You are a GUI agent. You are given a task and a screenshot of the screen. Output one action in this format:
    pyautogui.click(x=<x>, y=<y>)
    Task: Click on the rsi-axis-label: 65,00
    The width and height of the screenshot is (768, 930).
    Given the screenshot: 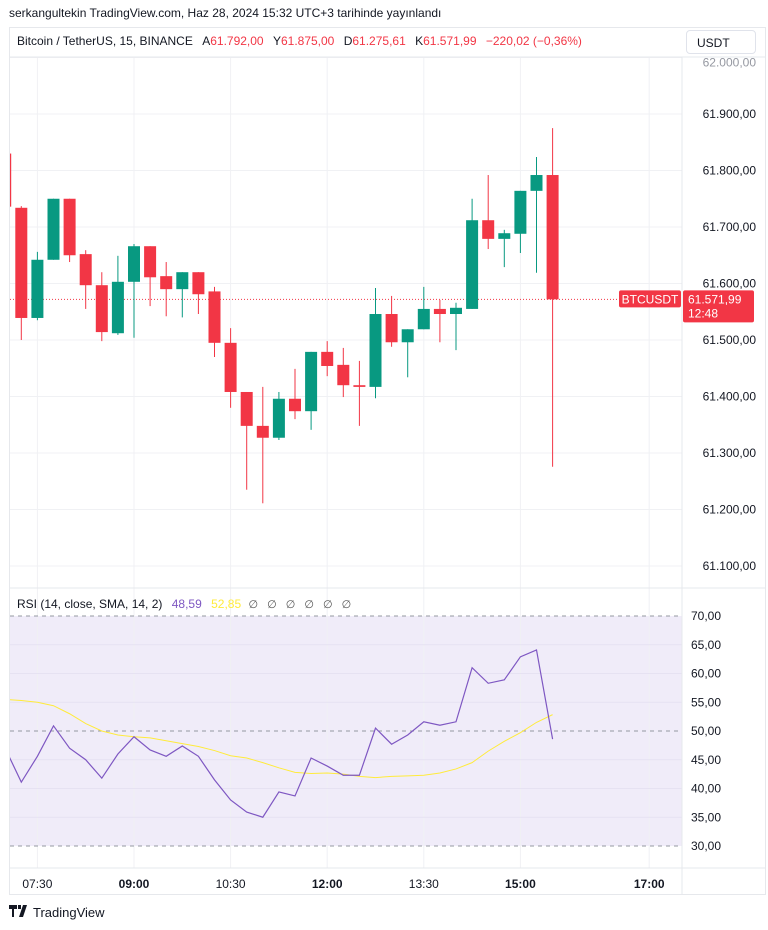 What is the action you would take?
    pyautogui.click(x=706, y=645)
    